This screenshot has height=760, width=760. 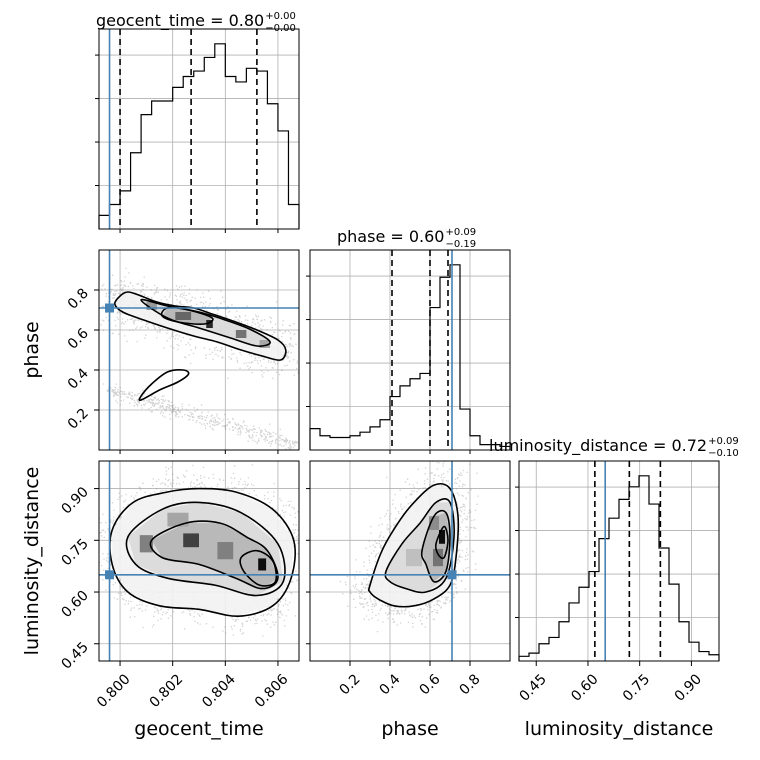 I want to click on title-upper-error: +0.00, so click(x=280, y=16).